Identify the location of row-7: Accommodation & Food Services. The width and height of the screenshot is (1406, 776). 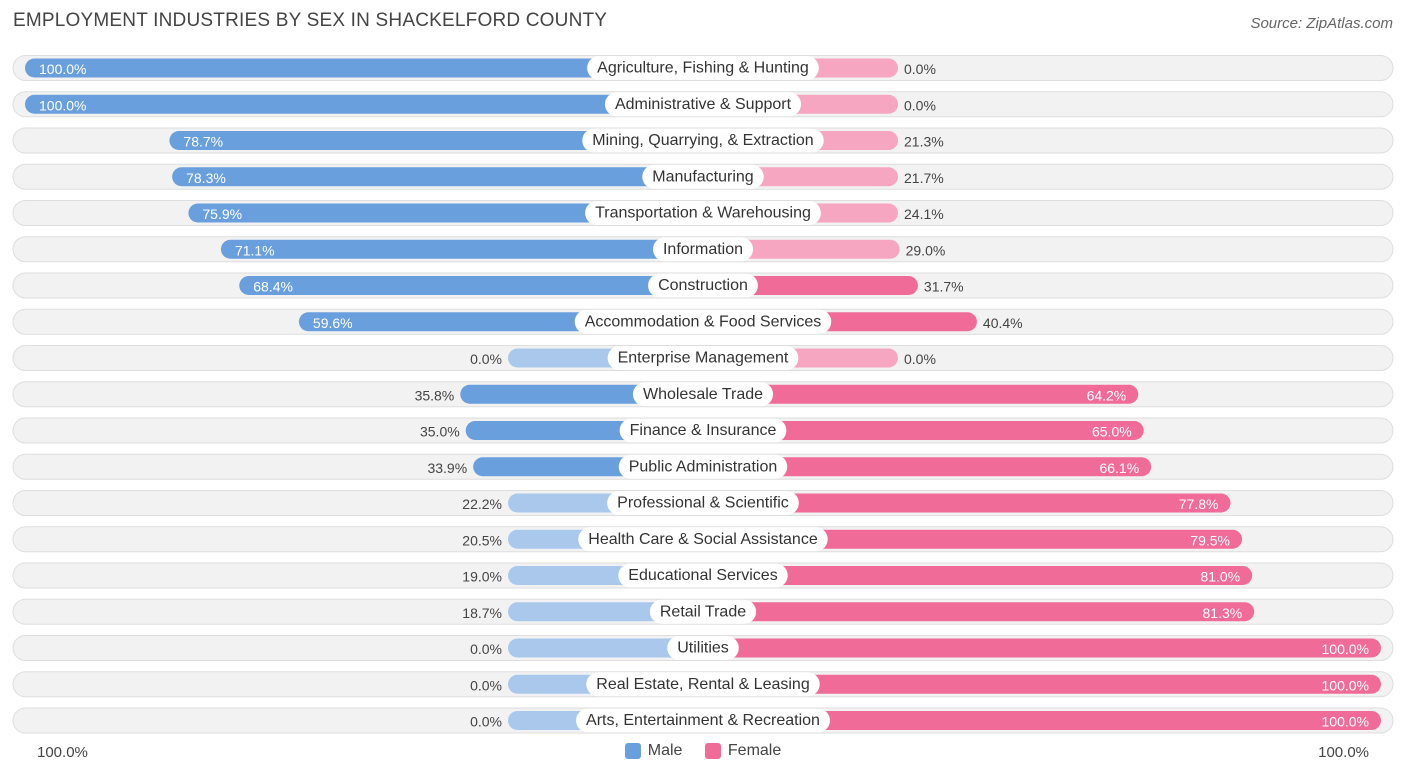
(703, 321).